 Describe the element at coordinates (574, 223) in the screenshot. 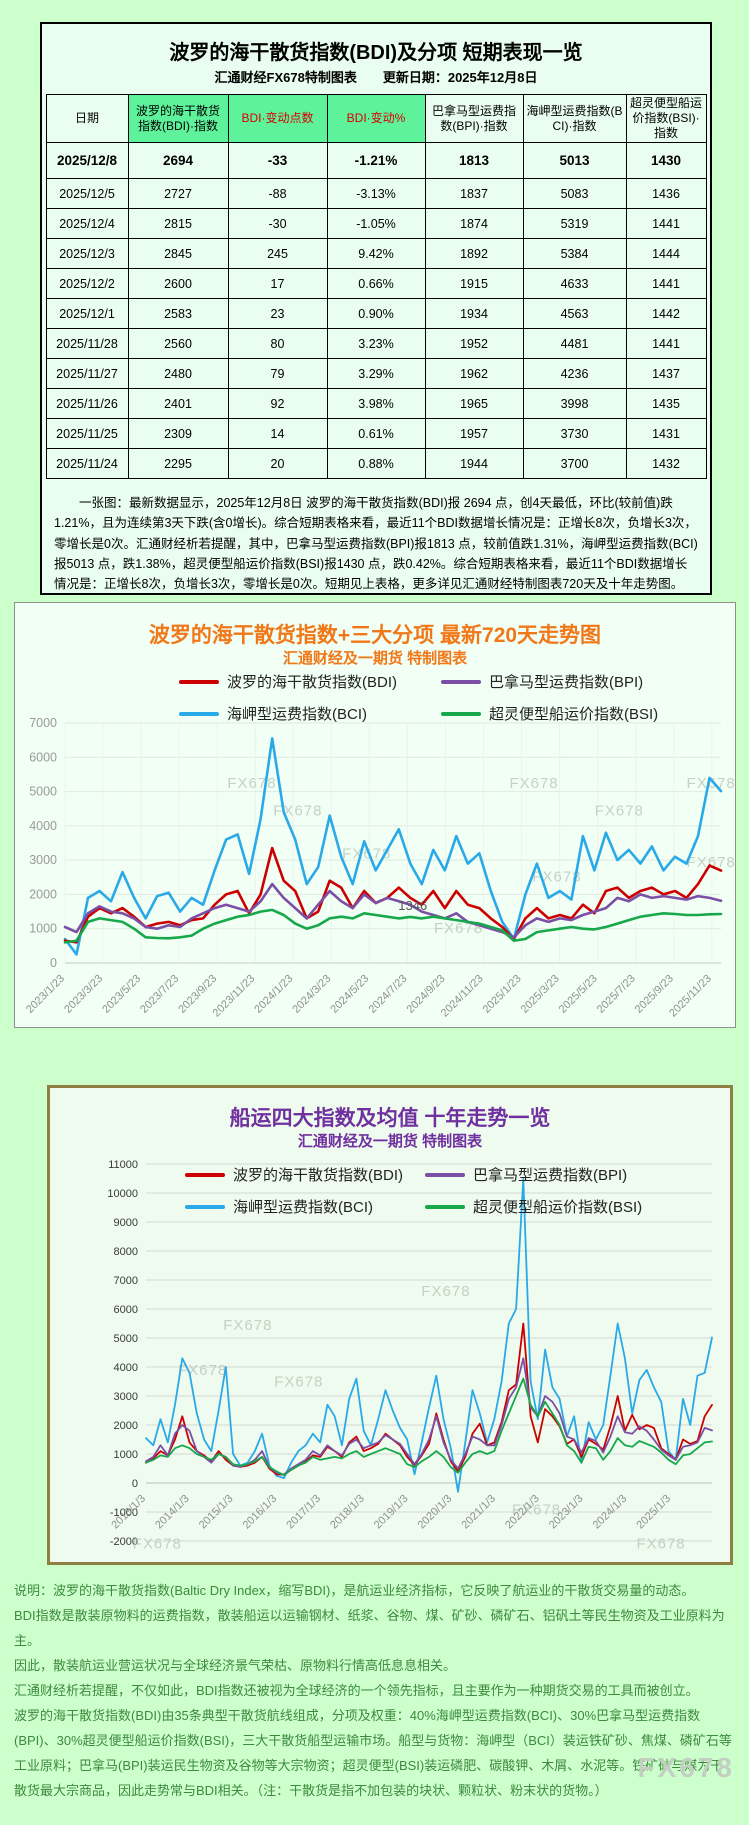

I see `table-cell: 5319` at that location.